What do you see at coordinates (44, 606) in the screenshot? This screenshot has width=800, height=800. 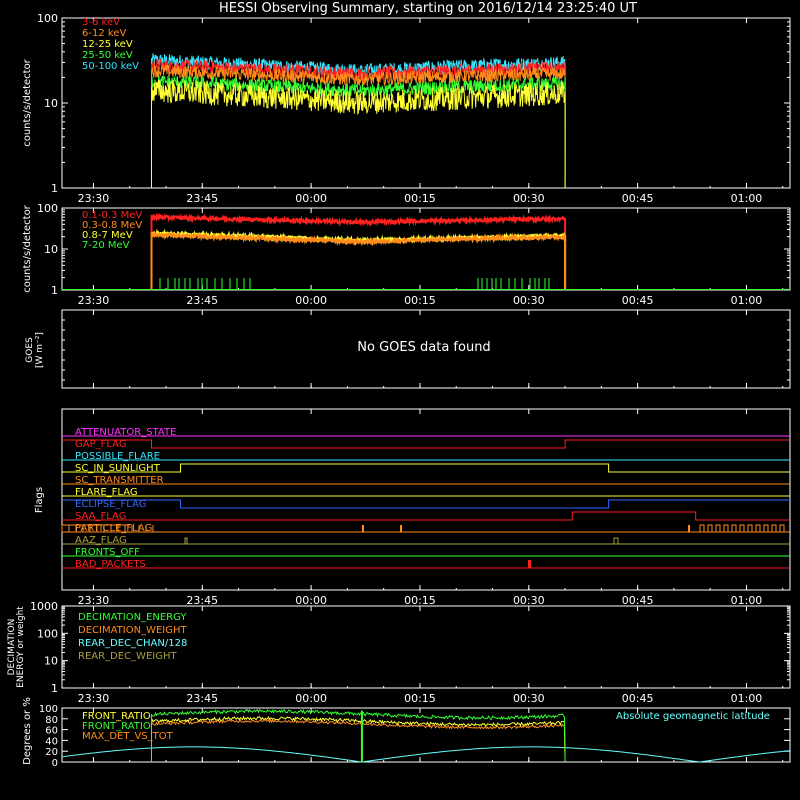 I see `y-tick-label: 1000` at bounding box center [44, 606].